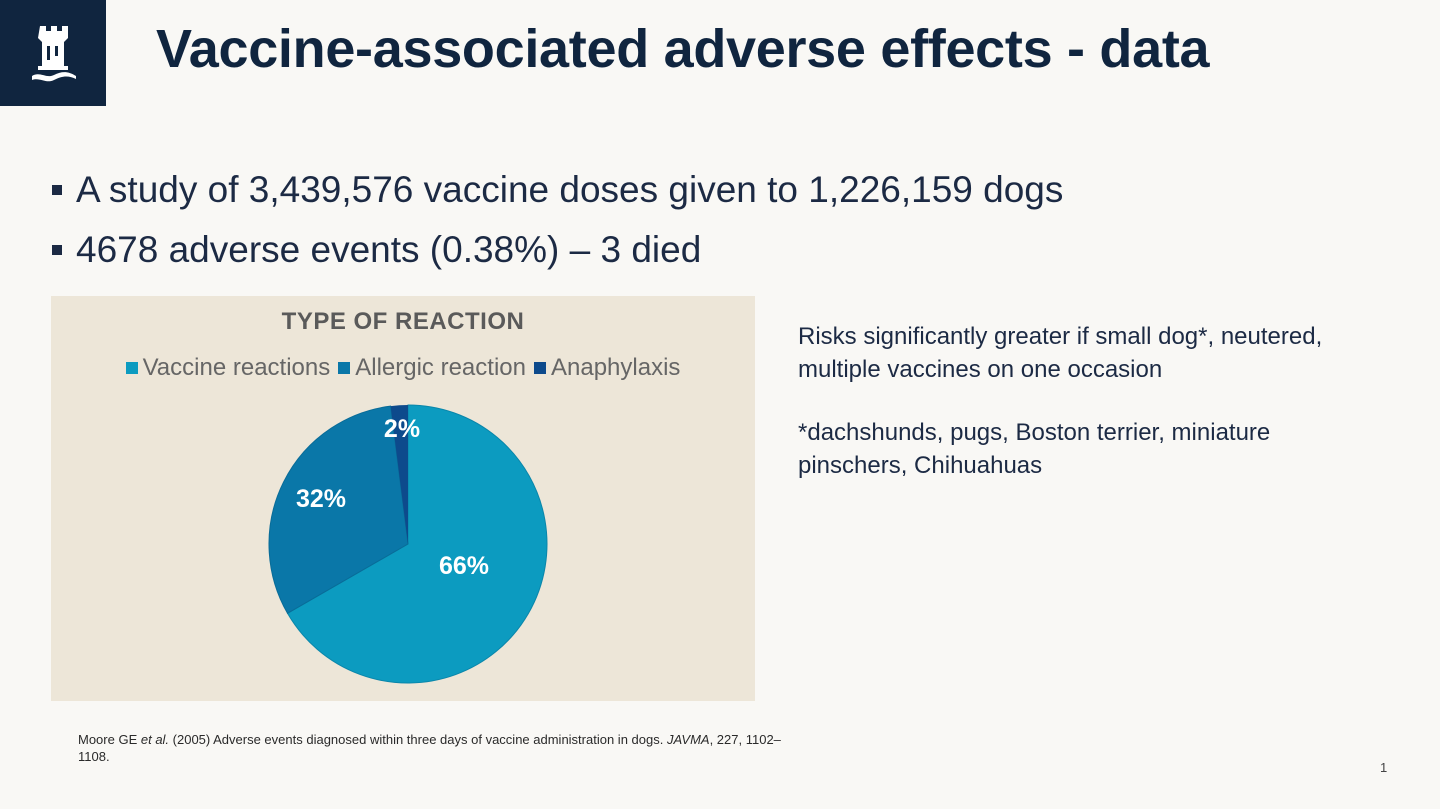 The width and height of the screenshot is (1440, 809). What do you see at coordinates (321, 499) in the screenshot?
I see `label-32: 32%` at bounding box center [321, 499].